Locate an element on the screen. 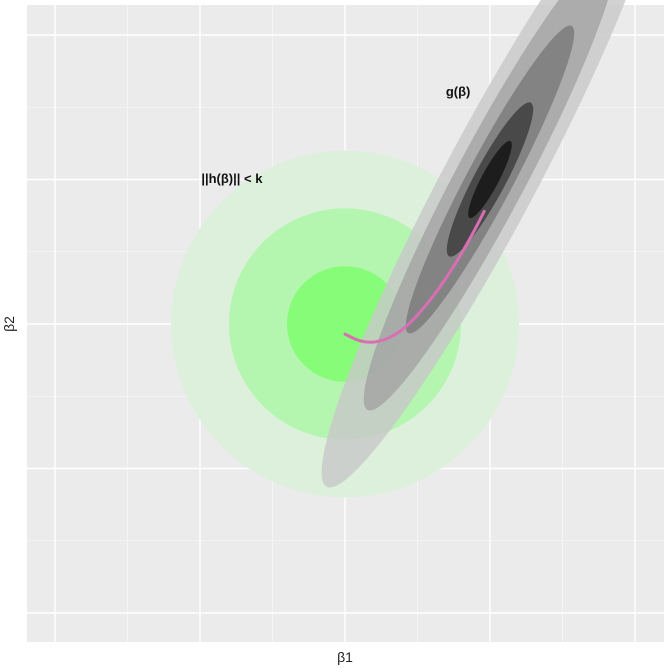 Image resolution: width=670 pixels, height=668 pixels. x-axis-title: β1 is located at coordinates (345, 657).